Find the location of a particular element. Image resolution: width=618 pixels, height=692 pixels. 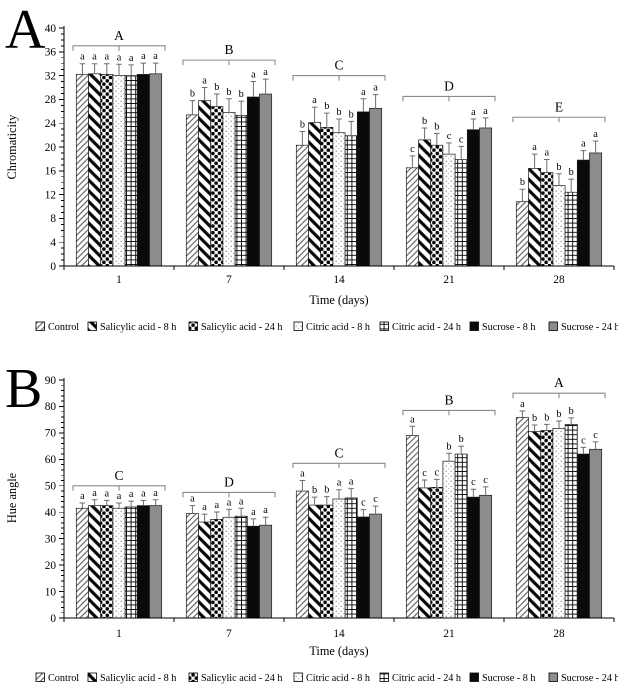

legend-swatch-stipple-dots is located at coordinates (298, 326).